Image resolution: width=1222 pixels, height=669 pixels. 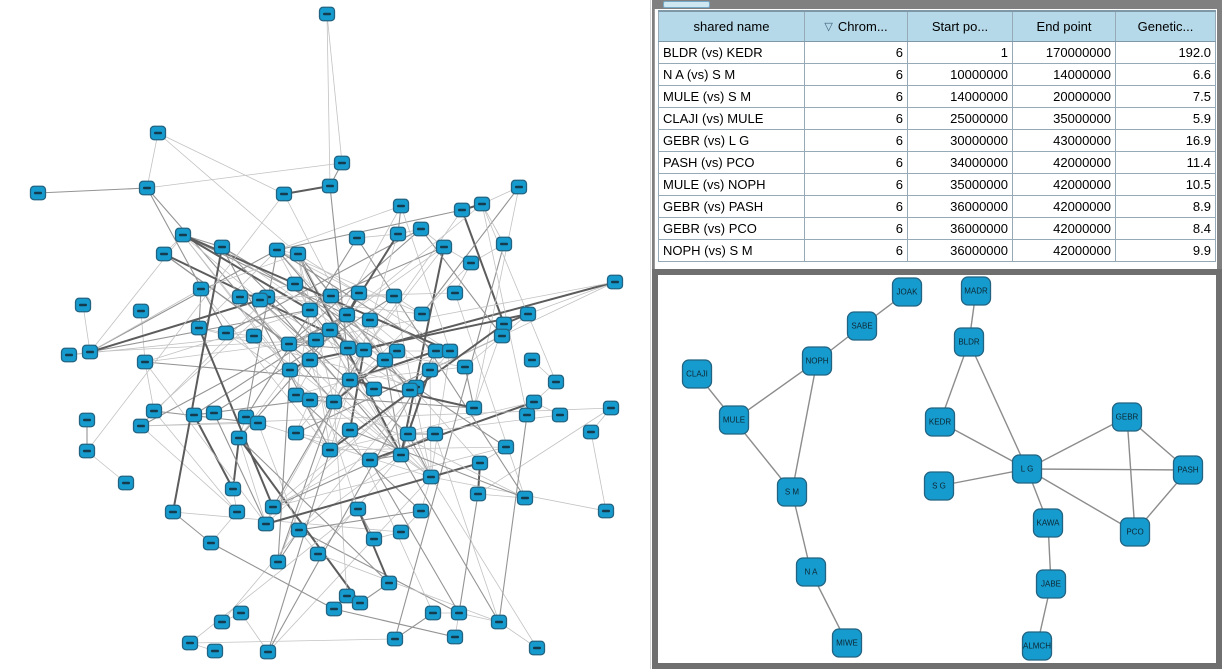 I want to click on table-cell: 5.9, so click(x=1165, y=118).